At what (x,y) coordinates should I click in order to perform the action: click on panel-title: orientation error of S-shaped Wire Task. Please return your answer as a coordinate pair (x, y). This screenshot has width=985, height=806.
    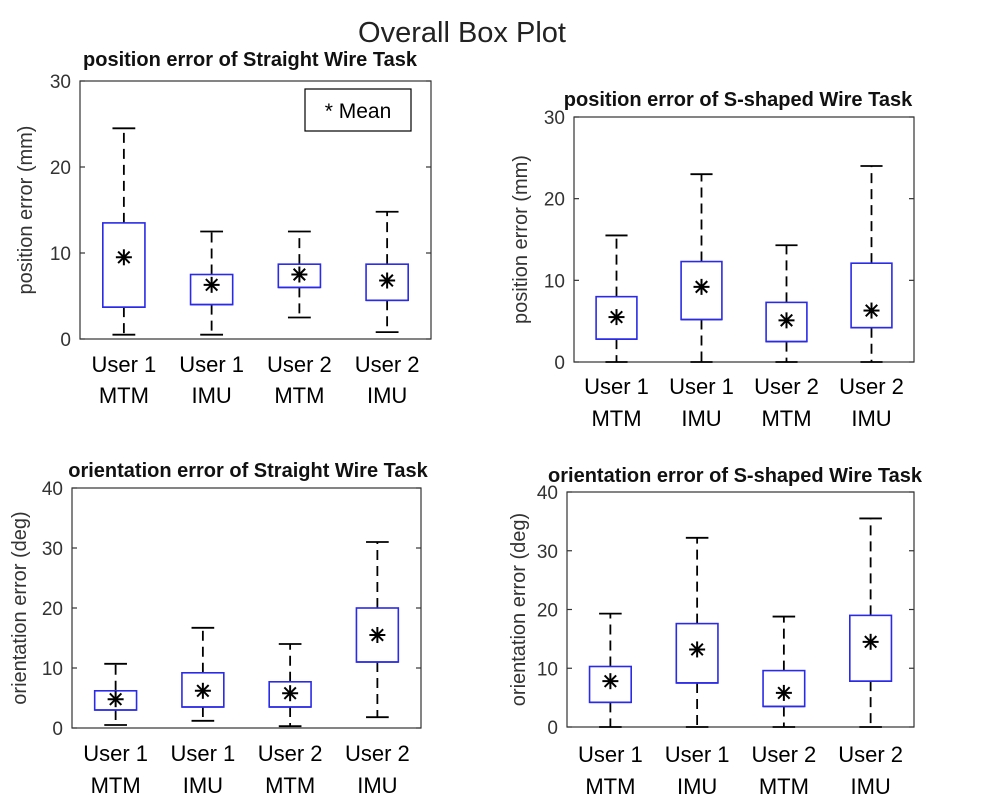
    Looking at the image, I should click on (735, 476).